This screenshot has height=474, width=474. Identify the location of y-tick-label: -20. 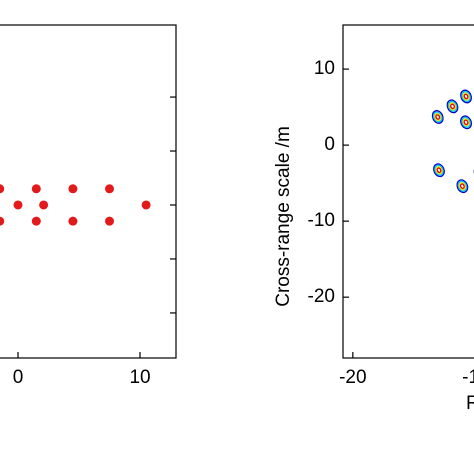
(321, 296).